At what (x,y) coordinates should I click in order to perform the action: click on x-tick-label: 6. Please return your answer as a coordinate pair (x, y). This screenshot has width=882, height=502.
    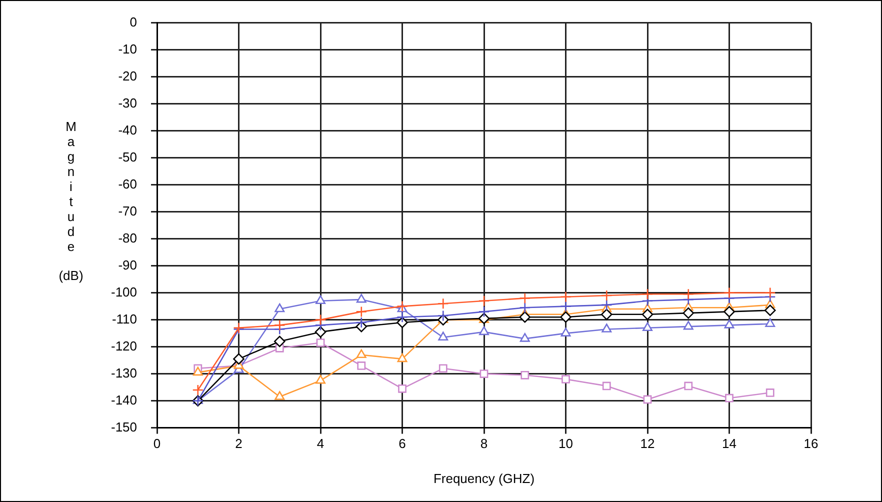
    Looking at the image, I should click on (402, 444).